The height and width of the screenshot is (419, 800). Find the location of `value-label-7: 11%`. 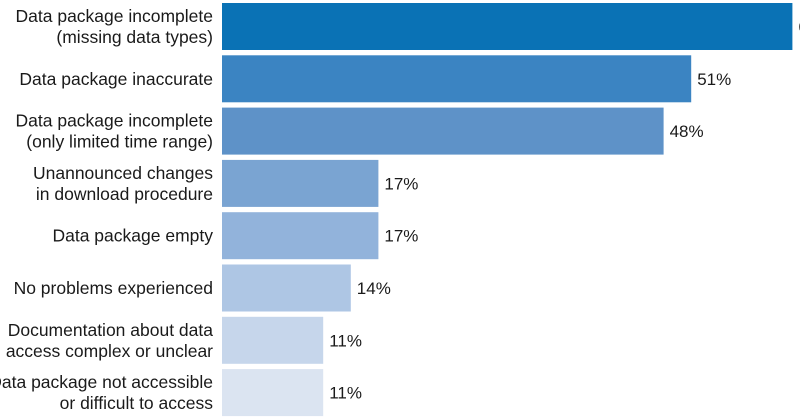

value-label-7: 11% is located at coordinates (345, 340).